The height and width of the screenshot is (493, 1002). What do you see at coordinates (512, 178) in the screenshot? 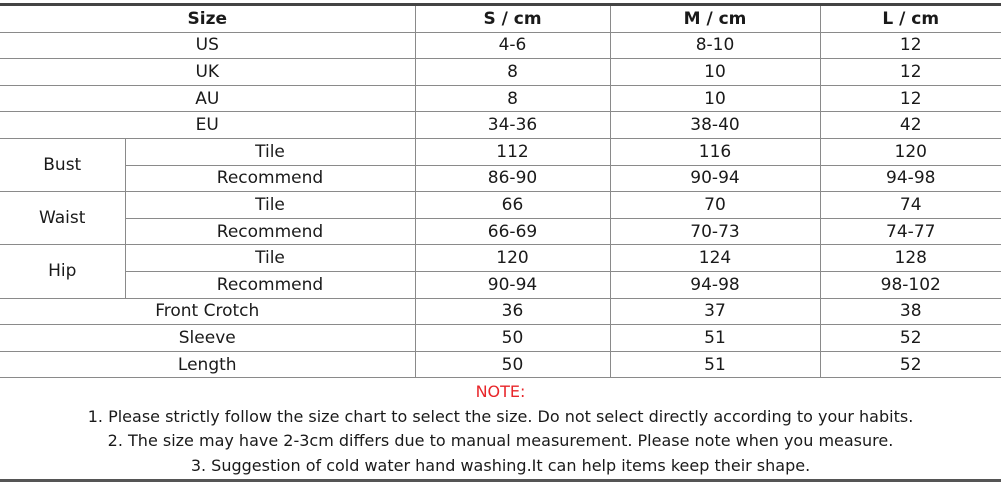
I see `row-value: 86-90` at bounding box center [512, 178].